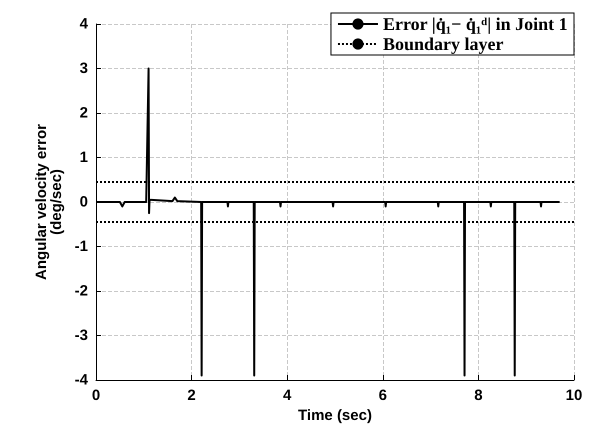  Describe the element at coordinates (96, 395) in the screenshot. I see `x-tick-label: 0` at that location.